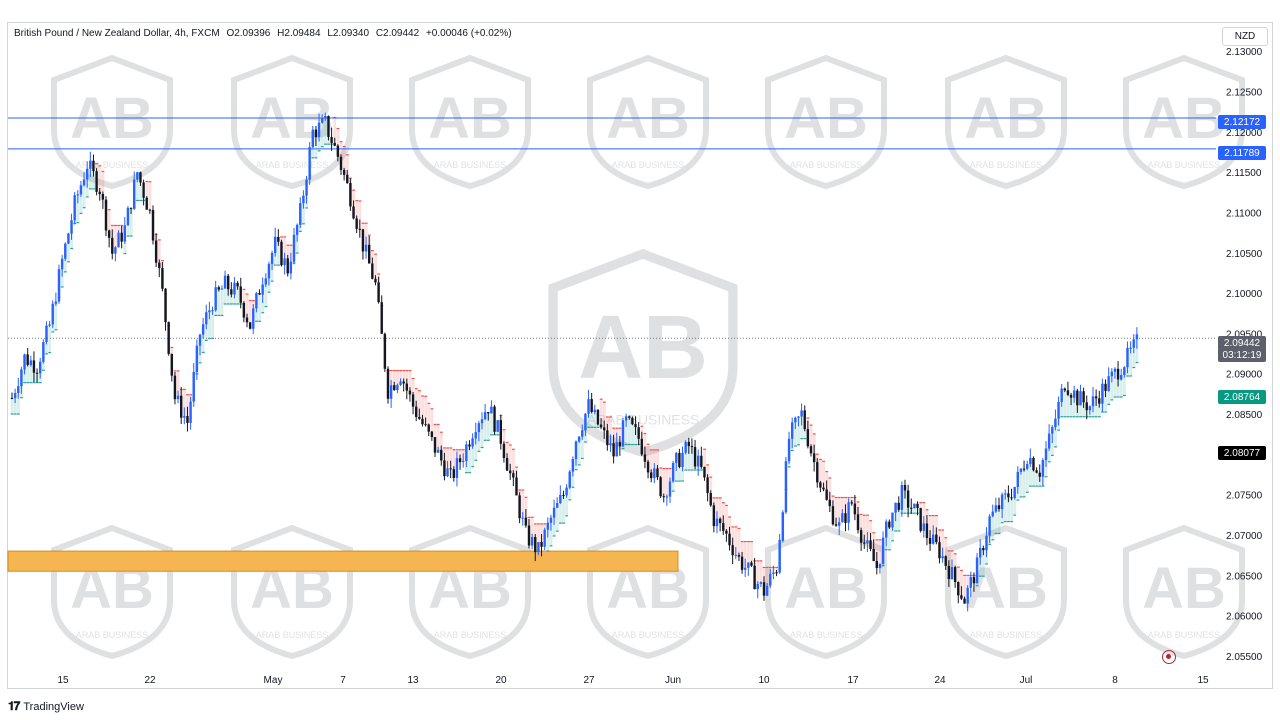 The image size is (1280, 720). I want to click on ohlc-low: L2.09340, so click(348, 33).